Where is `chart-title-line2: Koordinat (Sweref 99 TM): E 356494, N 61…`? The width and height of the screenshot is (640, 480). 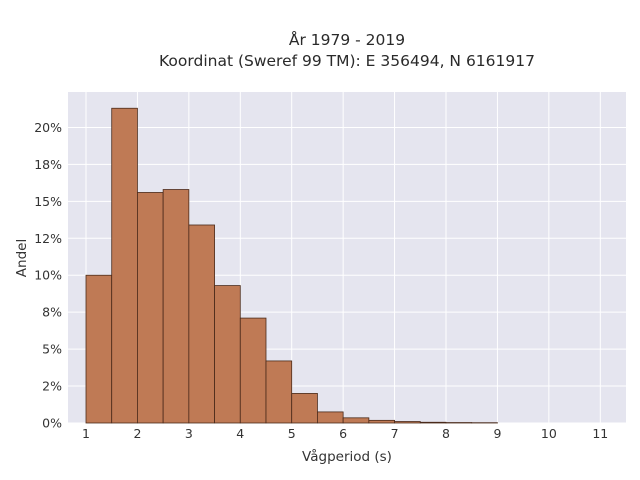
chart-title-line2: Koordinat (Sweref 99 TM): E 356494, N 61… is located at coordinates (347, 61).